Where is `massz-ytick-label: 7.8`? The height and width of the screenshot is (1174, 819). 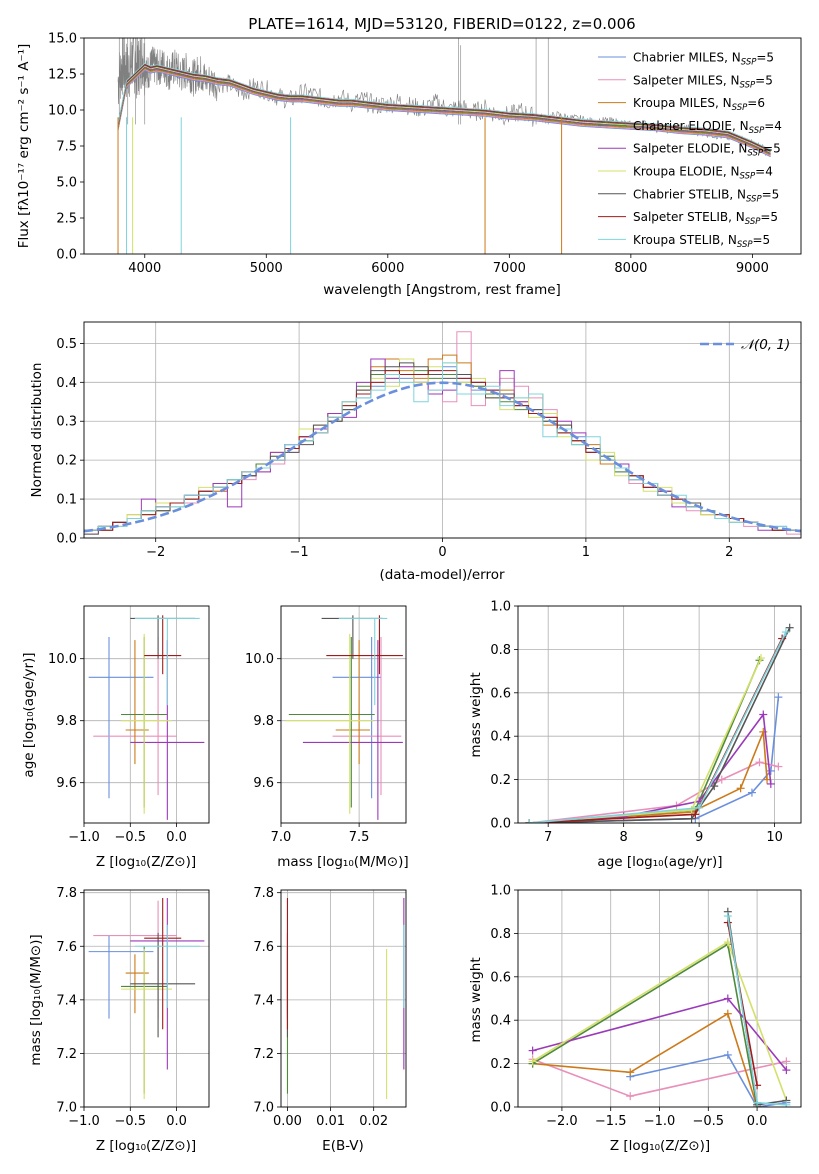 massz-ytick-label: 7.8 is located at coordinates (66, 893).